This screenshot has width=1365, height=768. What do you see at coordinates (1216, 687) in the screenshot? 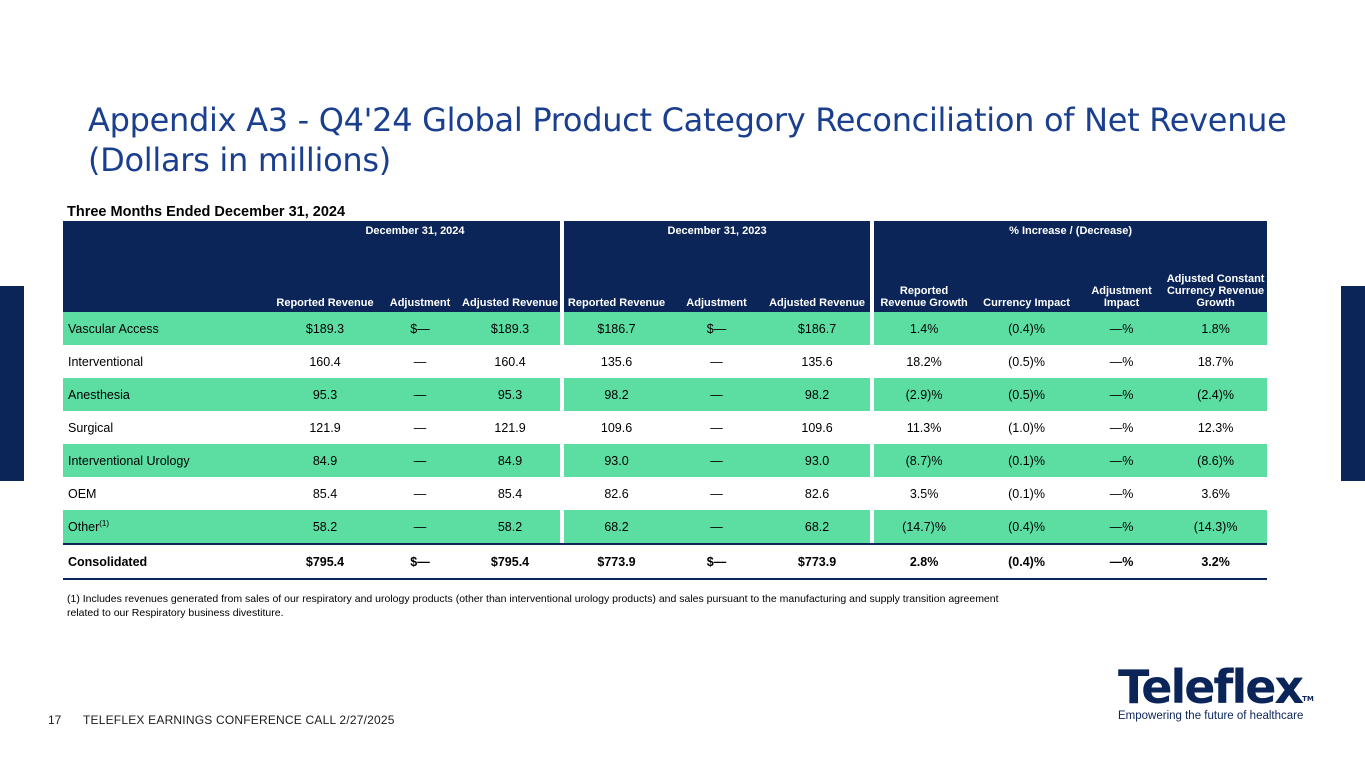
I see `logo-wordmark: TeleflexTM` at bounding box center [1216, 687].